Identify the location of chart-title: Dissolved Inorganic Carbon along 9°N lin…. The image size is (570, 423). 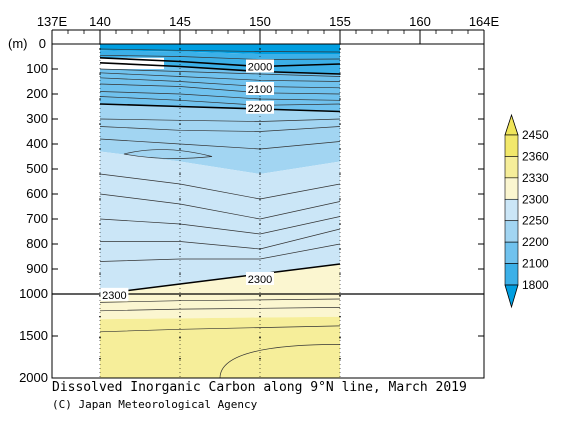
(259, 387).